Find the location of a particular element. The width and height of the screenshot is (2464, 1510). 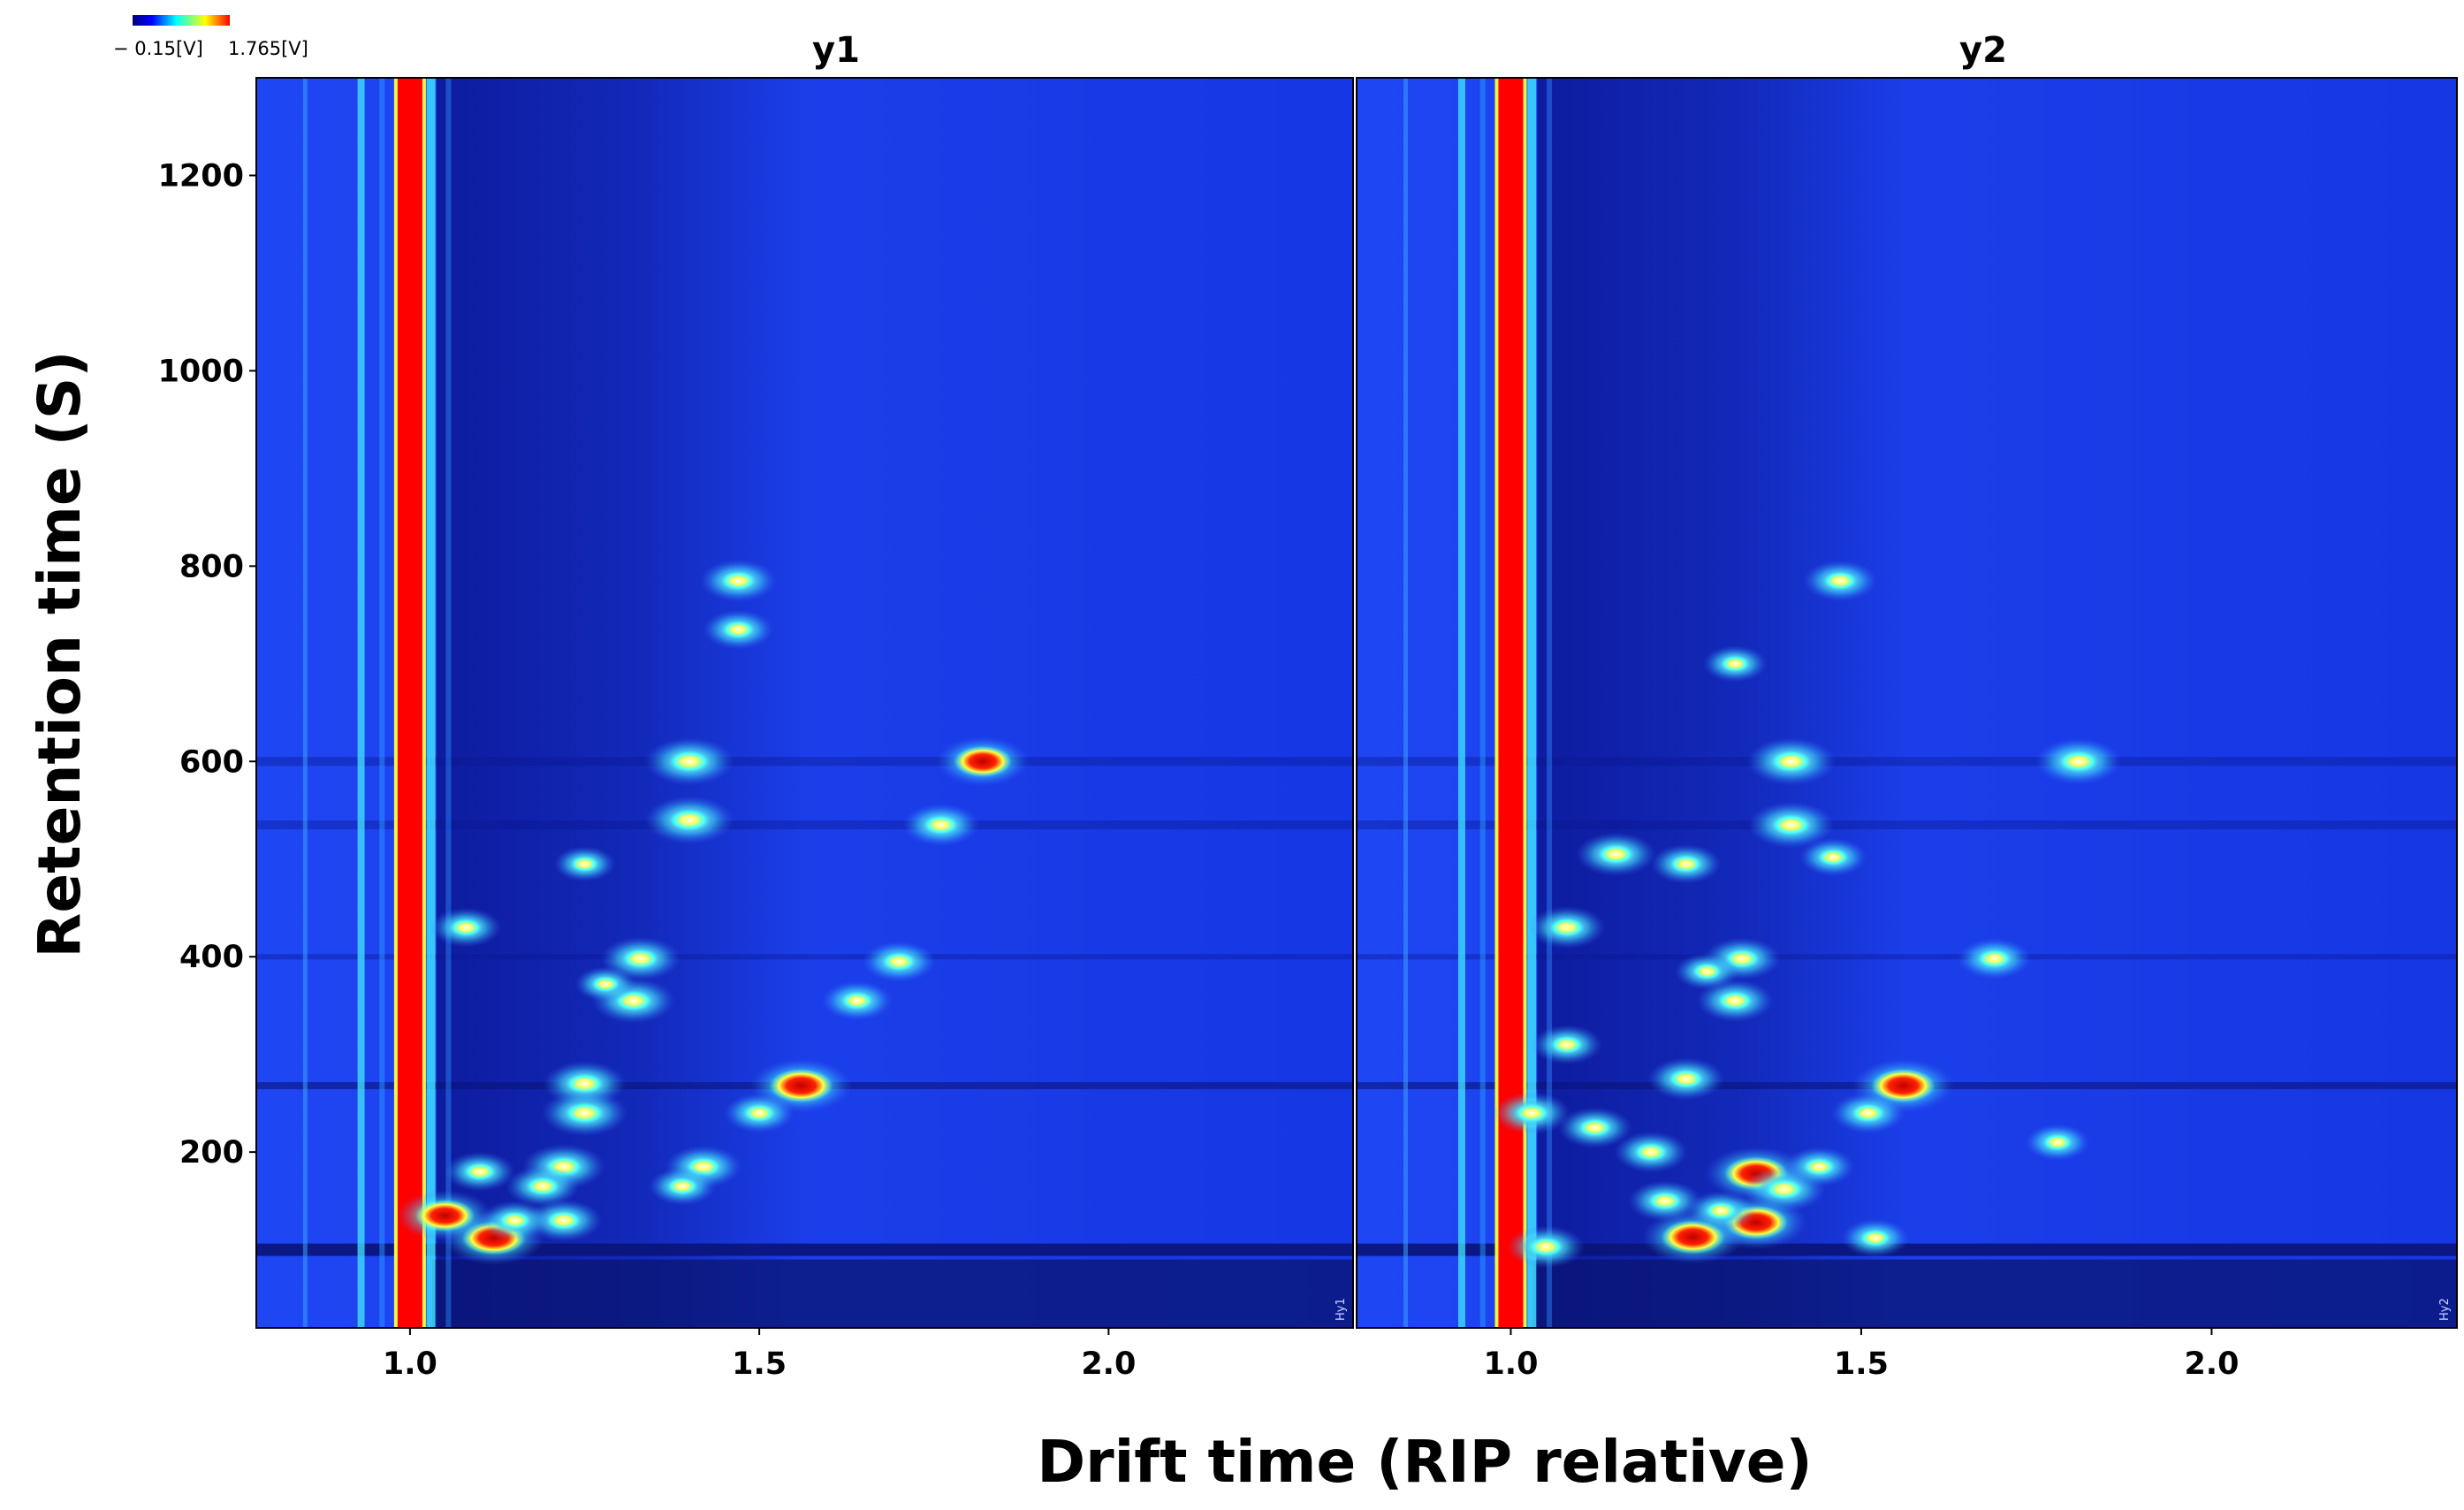

y-tick-label: 600 is located at coordinates (211, 762).